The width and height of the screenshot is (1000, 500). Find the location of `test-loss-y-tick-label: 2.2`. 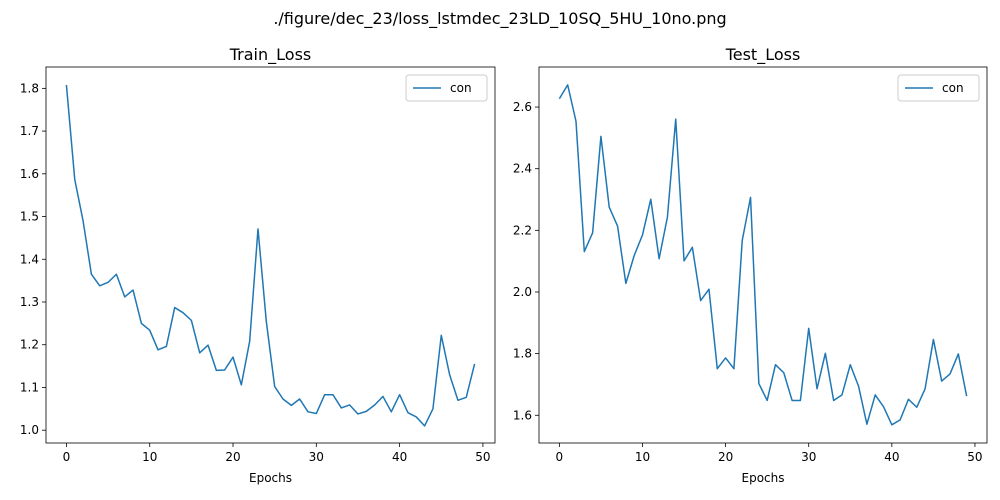

test-loss-y-tick-label: 2.2 is located at coordinates (522, 230).